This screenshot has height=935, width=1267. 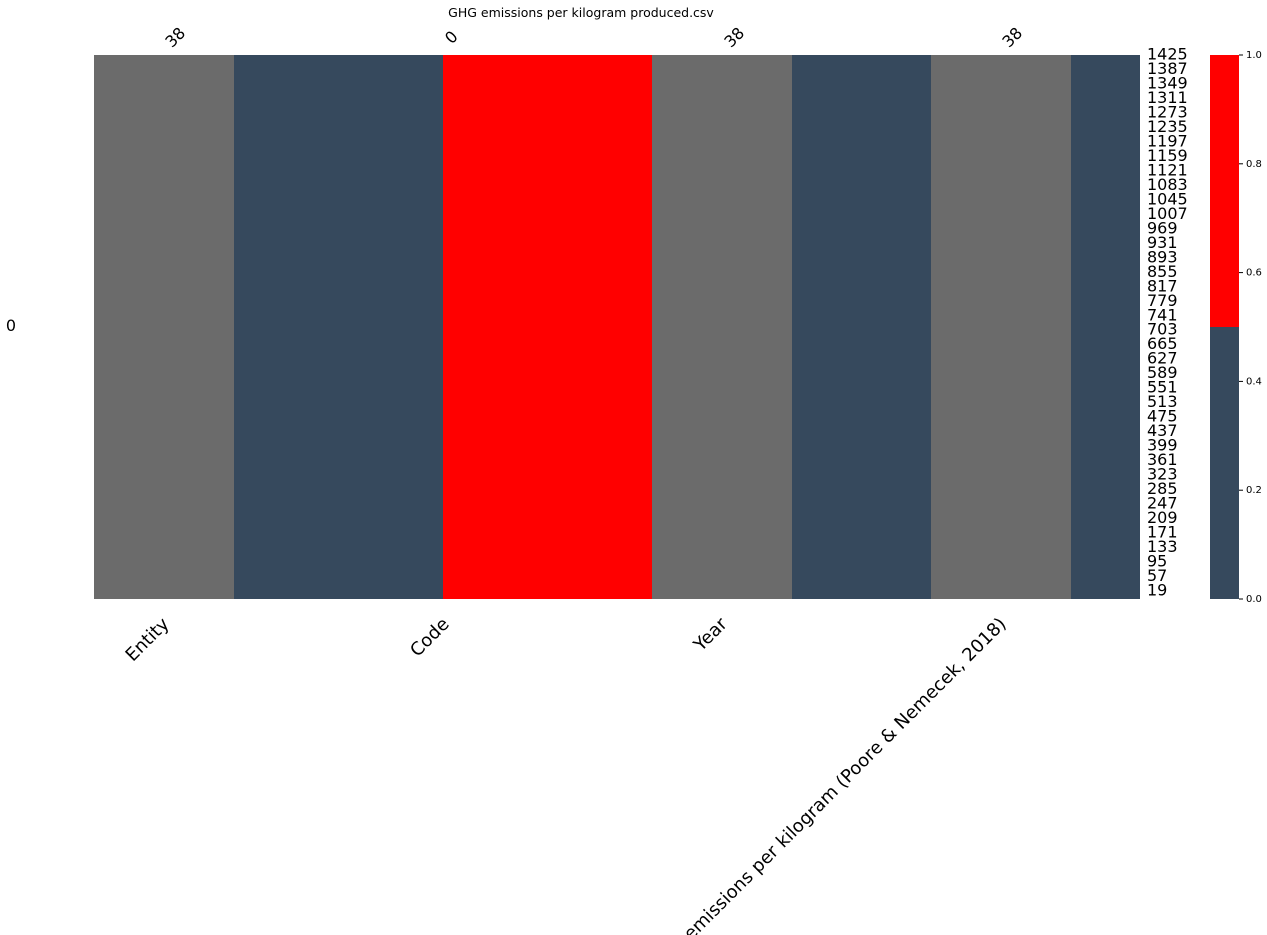 I want to click on row-tick-label: 665, so click(x=1162, y=343).